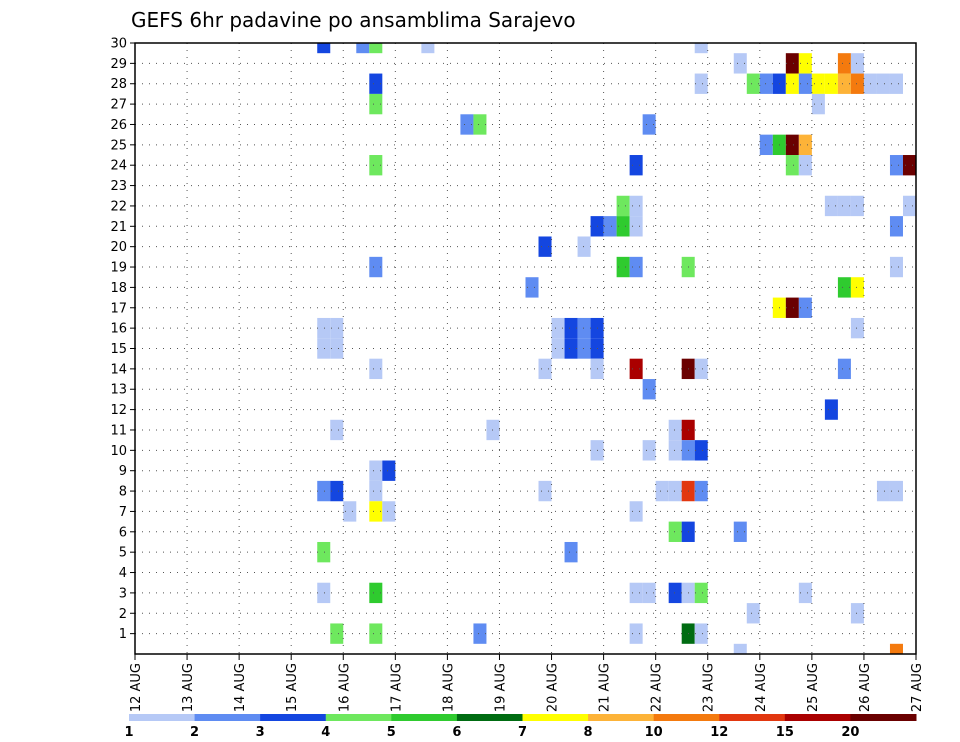 The width and height of the screenshot is (960, 742). Describe the element at coordinates (865, 687) in the screenshot. I see `x-tick-label: 26 AUG` at that location.